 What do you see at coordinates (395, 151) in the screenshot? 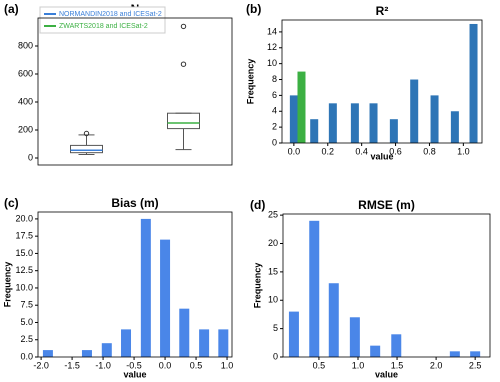
I see `x-tick-label: 0.6` at bounding box center [395, 151].